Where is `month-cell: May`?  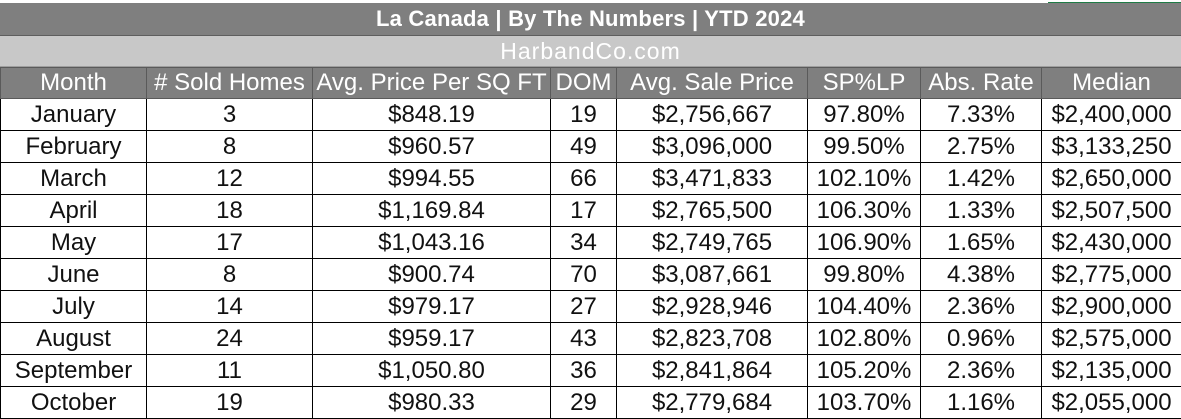
month-cell: May is located at coordinates (74, 243).